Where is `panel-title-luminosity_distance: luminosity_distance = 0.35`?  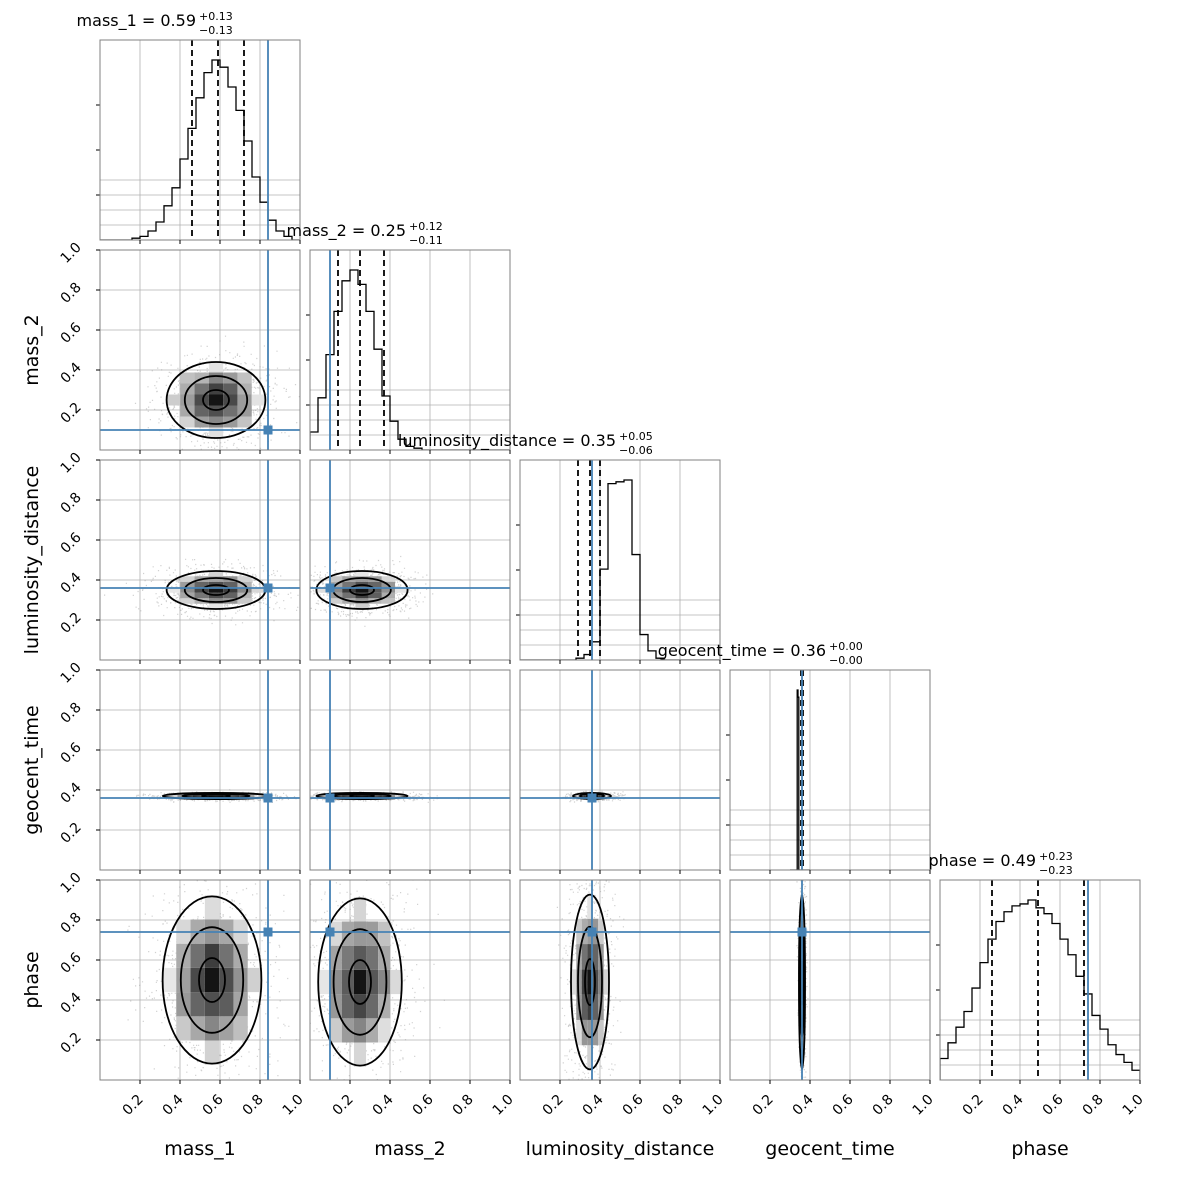 panel-title-luminosity_distance: luminosity_distance = 0.35 is located at coordinates (507, 441).